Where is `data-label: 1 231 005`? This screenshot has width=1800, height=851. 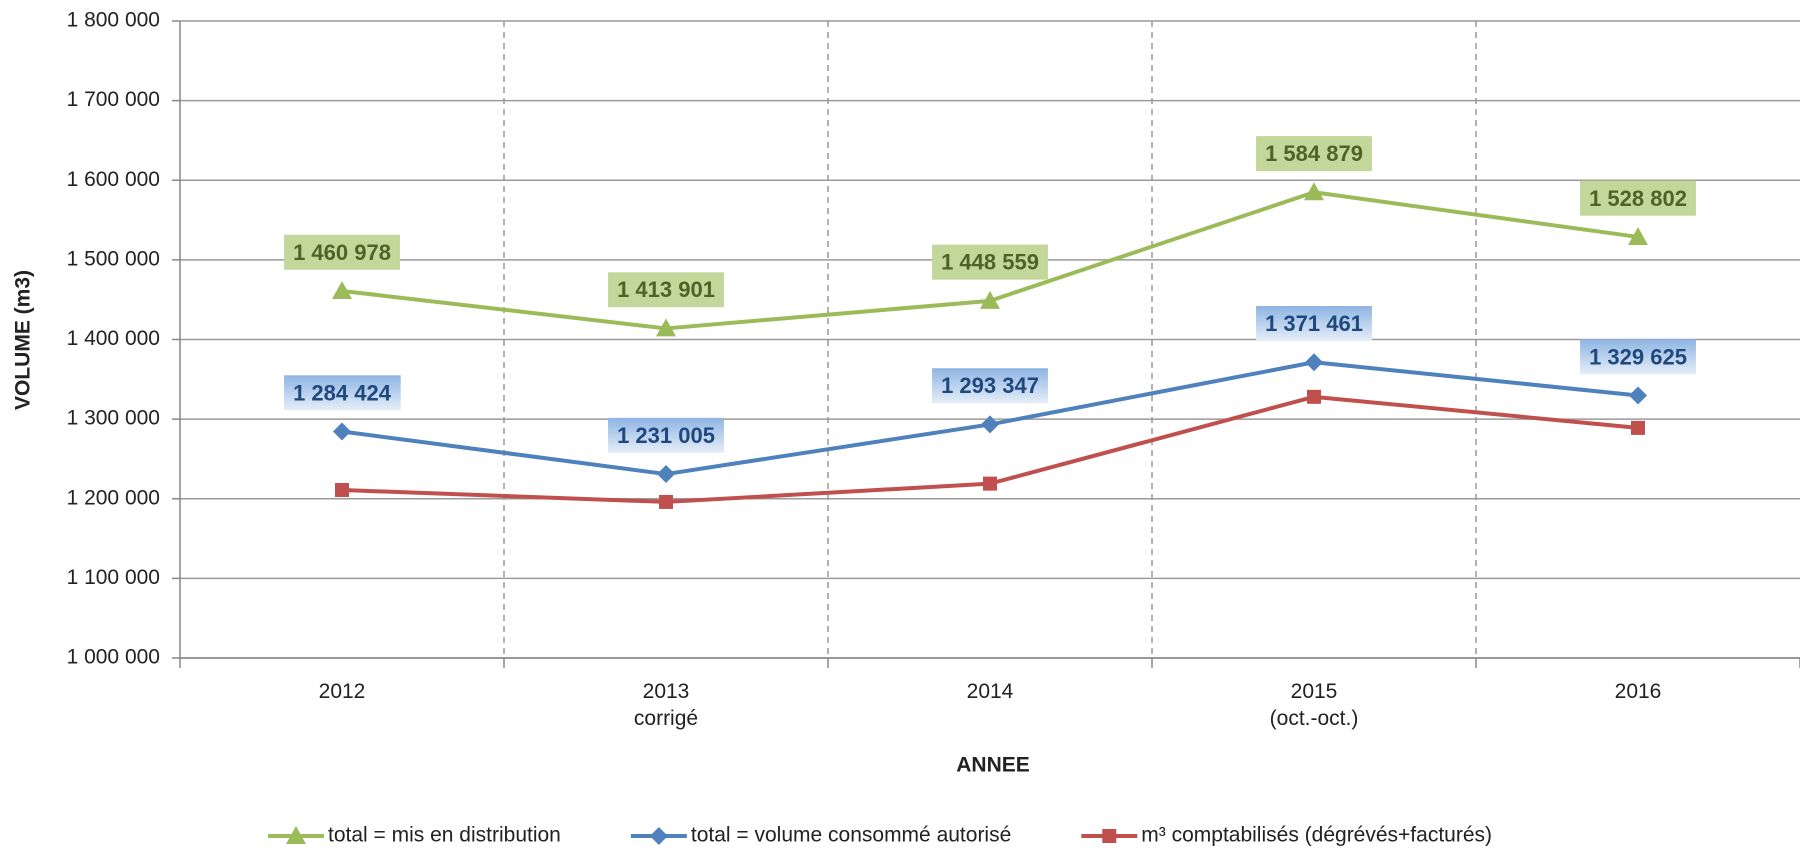
data-label: 1 231 005 is located at coordinates (666, 435).